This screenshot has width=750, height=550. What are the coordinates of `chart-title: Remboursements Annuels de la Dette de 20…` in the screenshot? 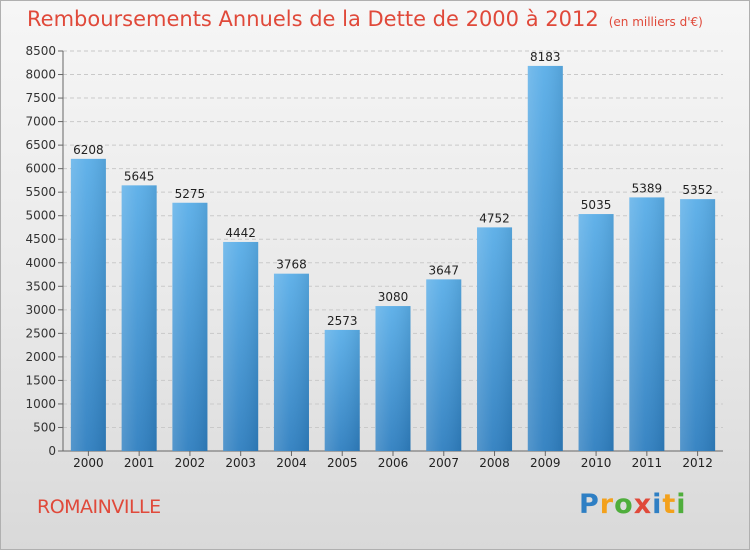 It's located at (365, 19).